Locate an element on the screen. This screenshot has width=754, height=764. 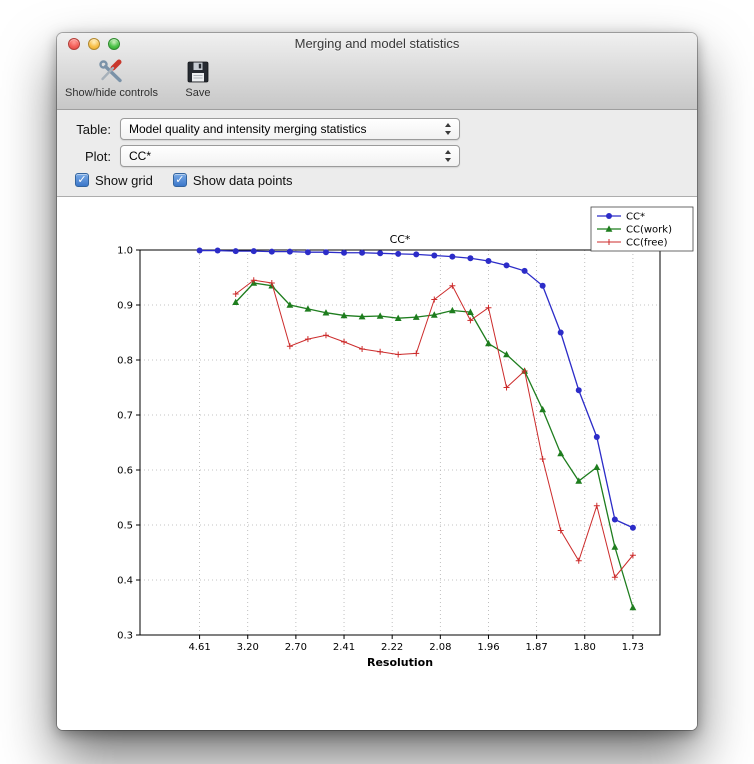
y-tick-label: 0.3 is located at coordinates (125, 636).